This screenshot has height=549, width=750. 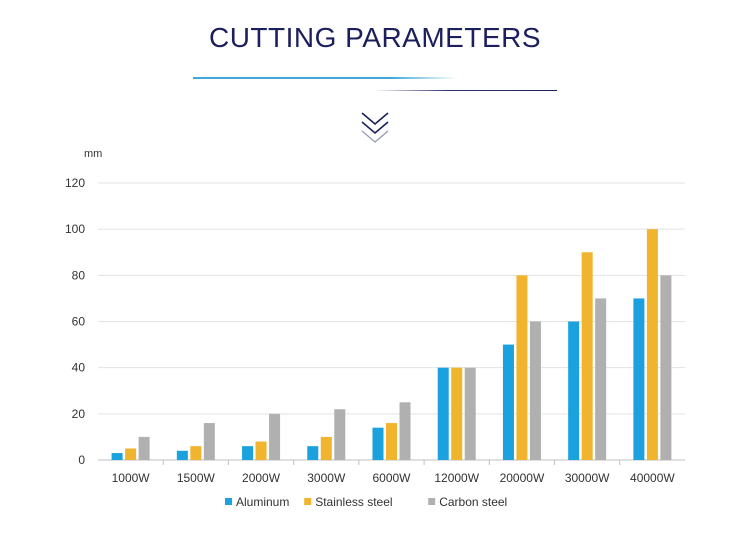 What do you see at coordinates (375, 37) in the screenshot?
I see `page-title: CUTTING PARAMETERS` at bounding box center [375, 37].